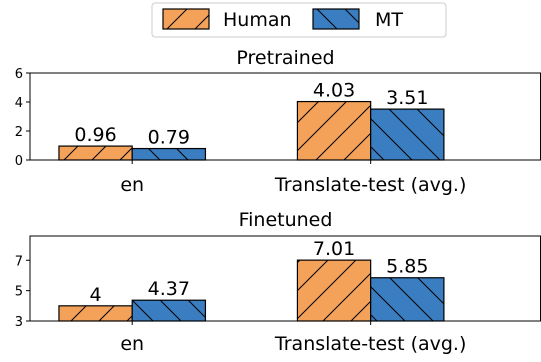  What do you see at coordinates (169, 138) in the screenshot?
I see `bar-label-mt-0: 0.79` at bounding box center [169, 138].